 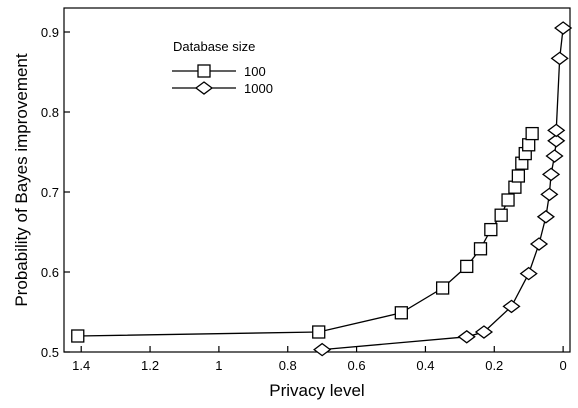 I want to click on y-axis: 0.5 0.6 0.7 0.8 0.9, so click(x=55, y=192).